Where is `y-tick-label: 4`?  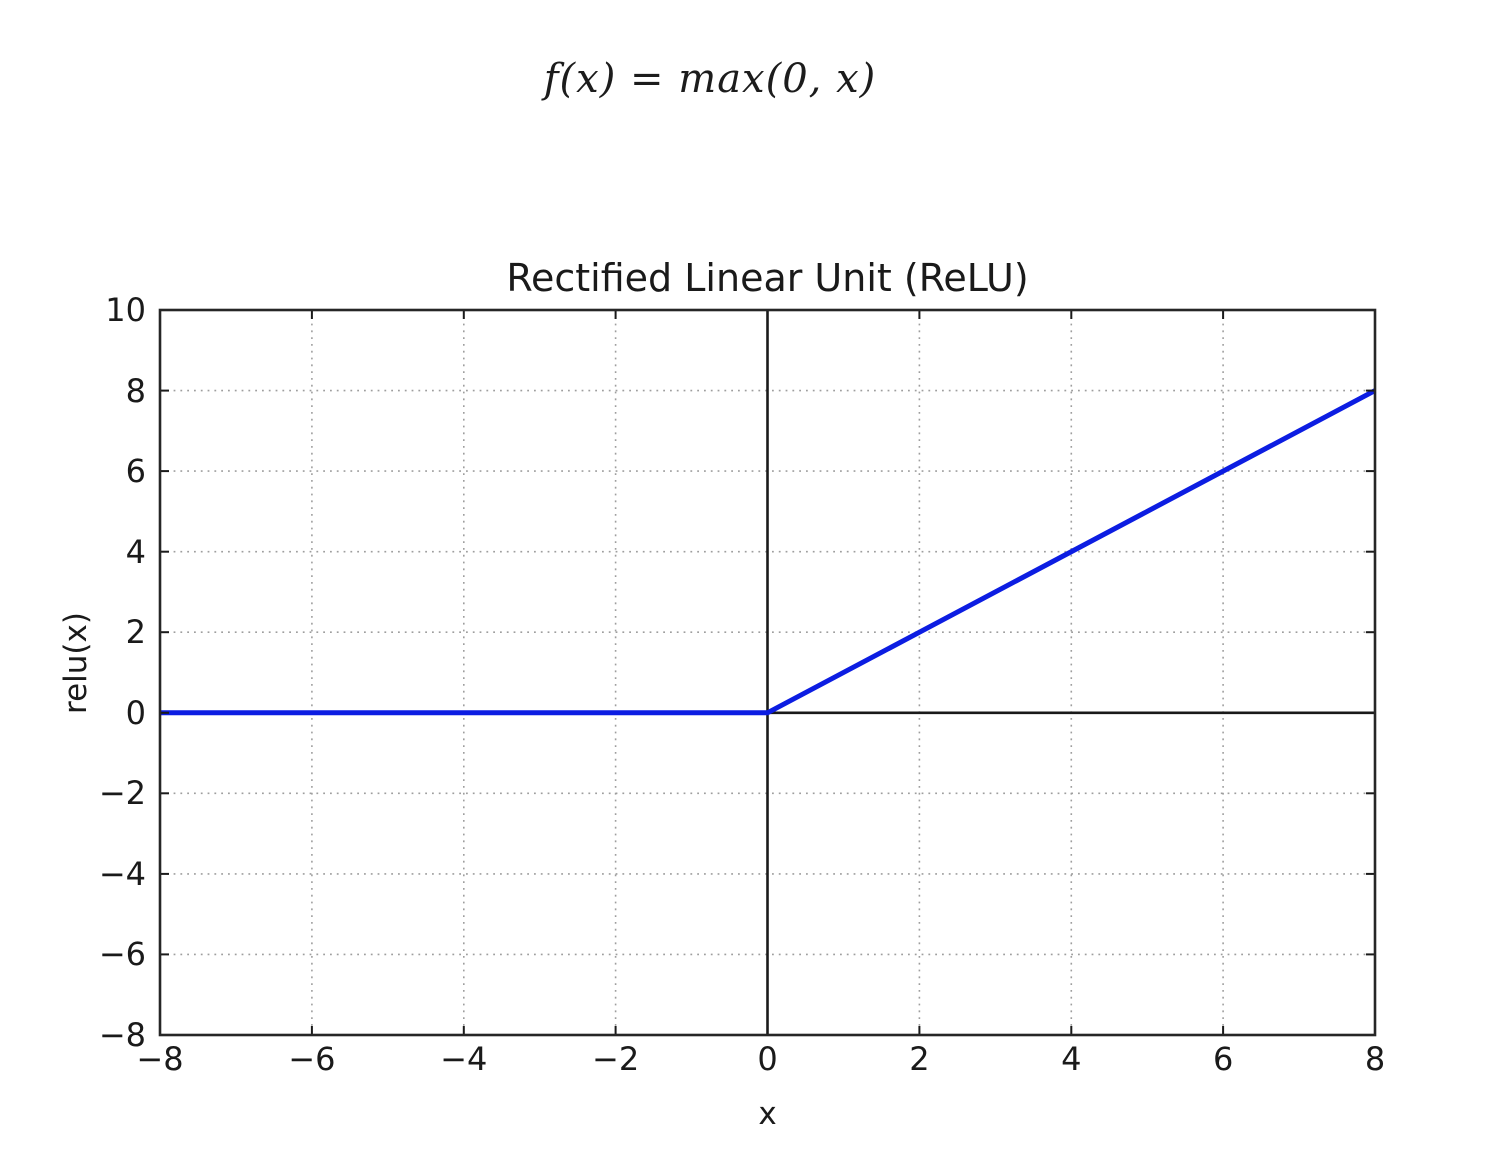 y-tick-label: 4 is located at coordinates (135, 551).